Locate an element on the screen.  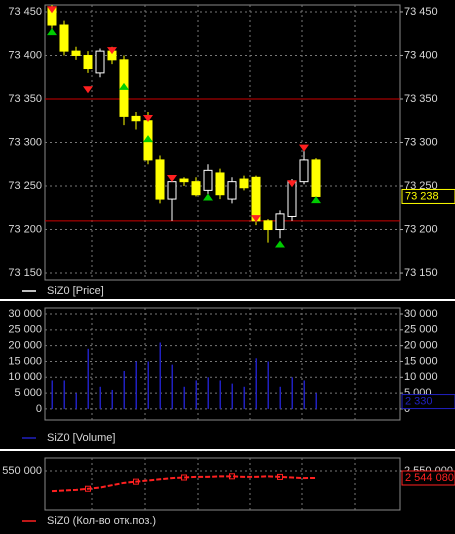
current-value-label: 2 544 080 is located at coordinates (429, 478).